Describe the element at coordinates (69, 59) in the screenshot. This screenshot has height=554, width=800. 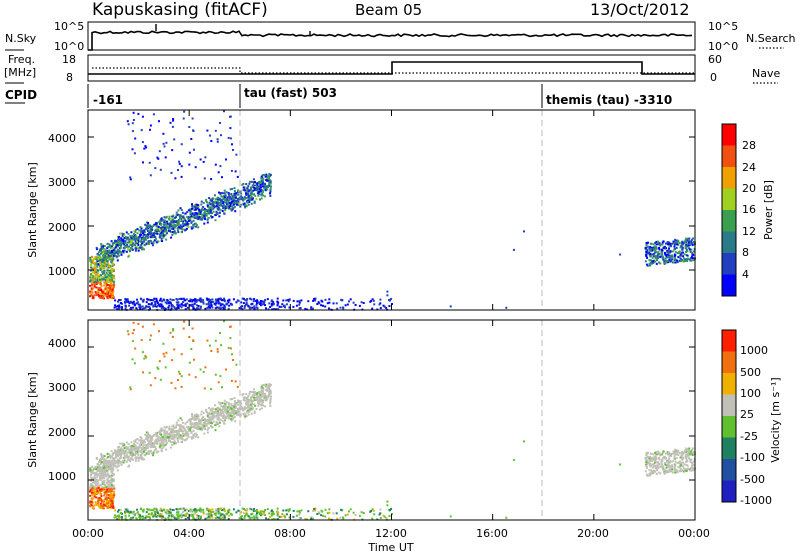
I see `freq-tick-high: 18` at that location.